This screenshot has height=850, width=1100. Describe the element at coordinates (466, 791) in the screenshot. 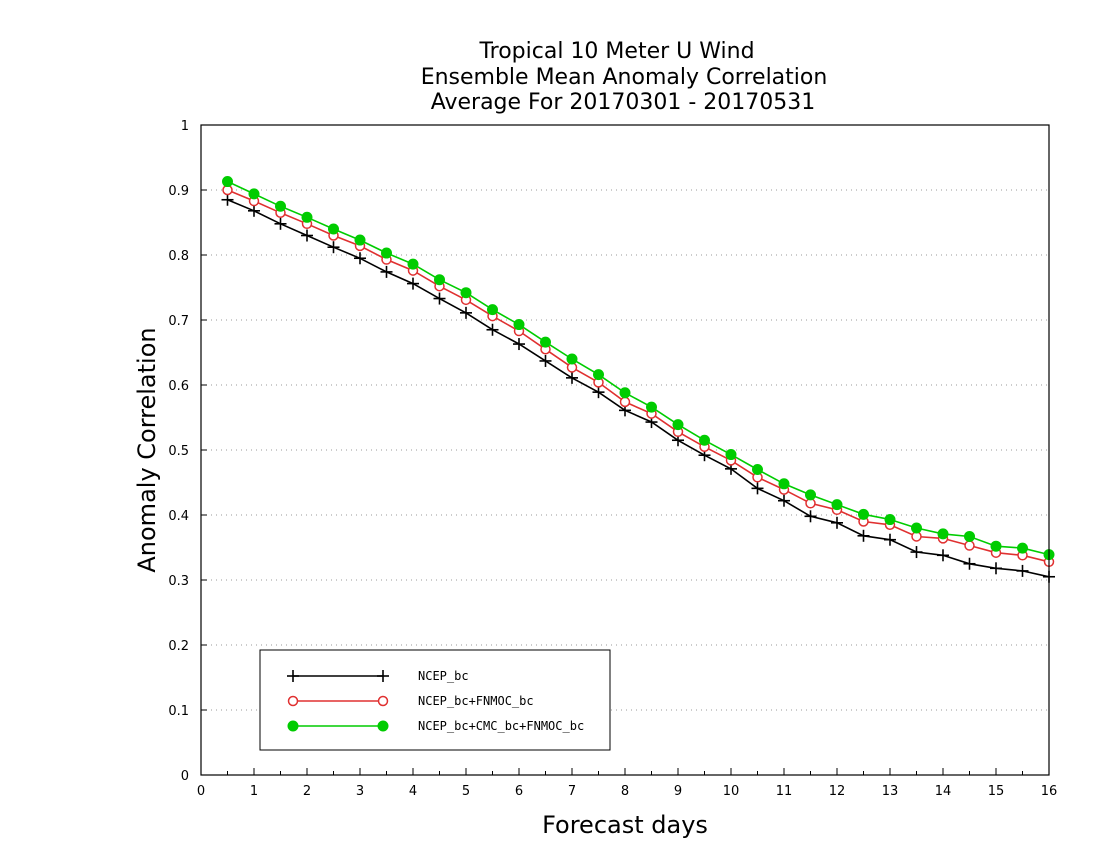

I see `x-tick-label-5: 5` at that location.